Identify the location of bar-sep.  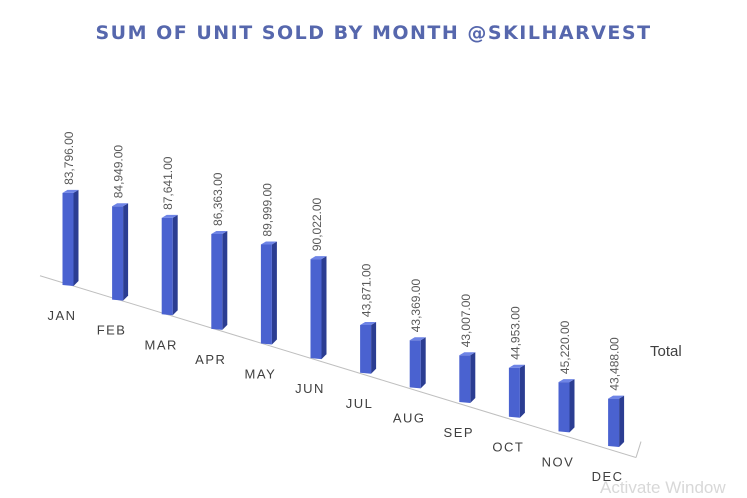
(467, 378).